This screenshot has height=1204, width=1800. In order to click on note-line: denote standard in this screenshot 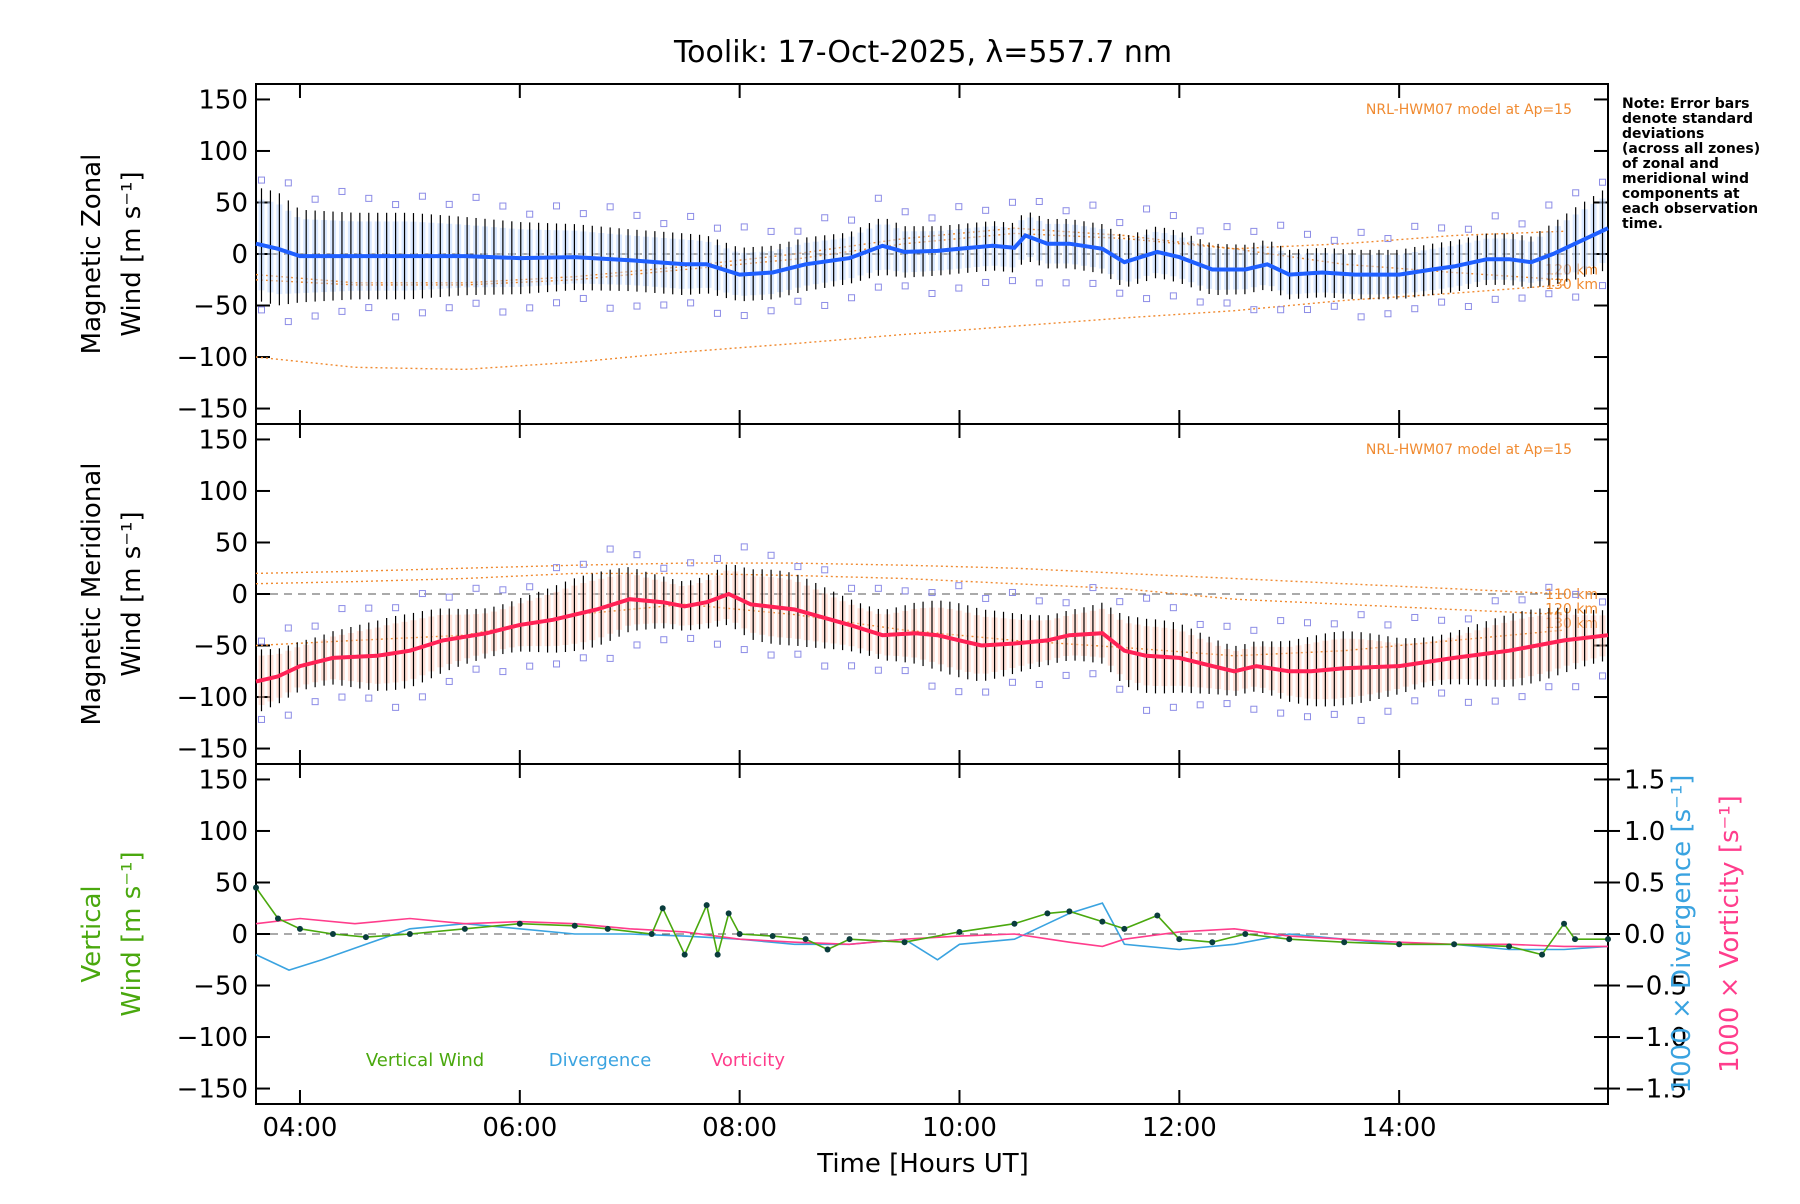, I will do `click(1687, 119)`.